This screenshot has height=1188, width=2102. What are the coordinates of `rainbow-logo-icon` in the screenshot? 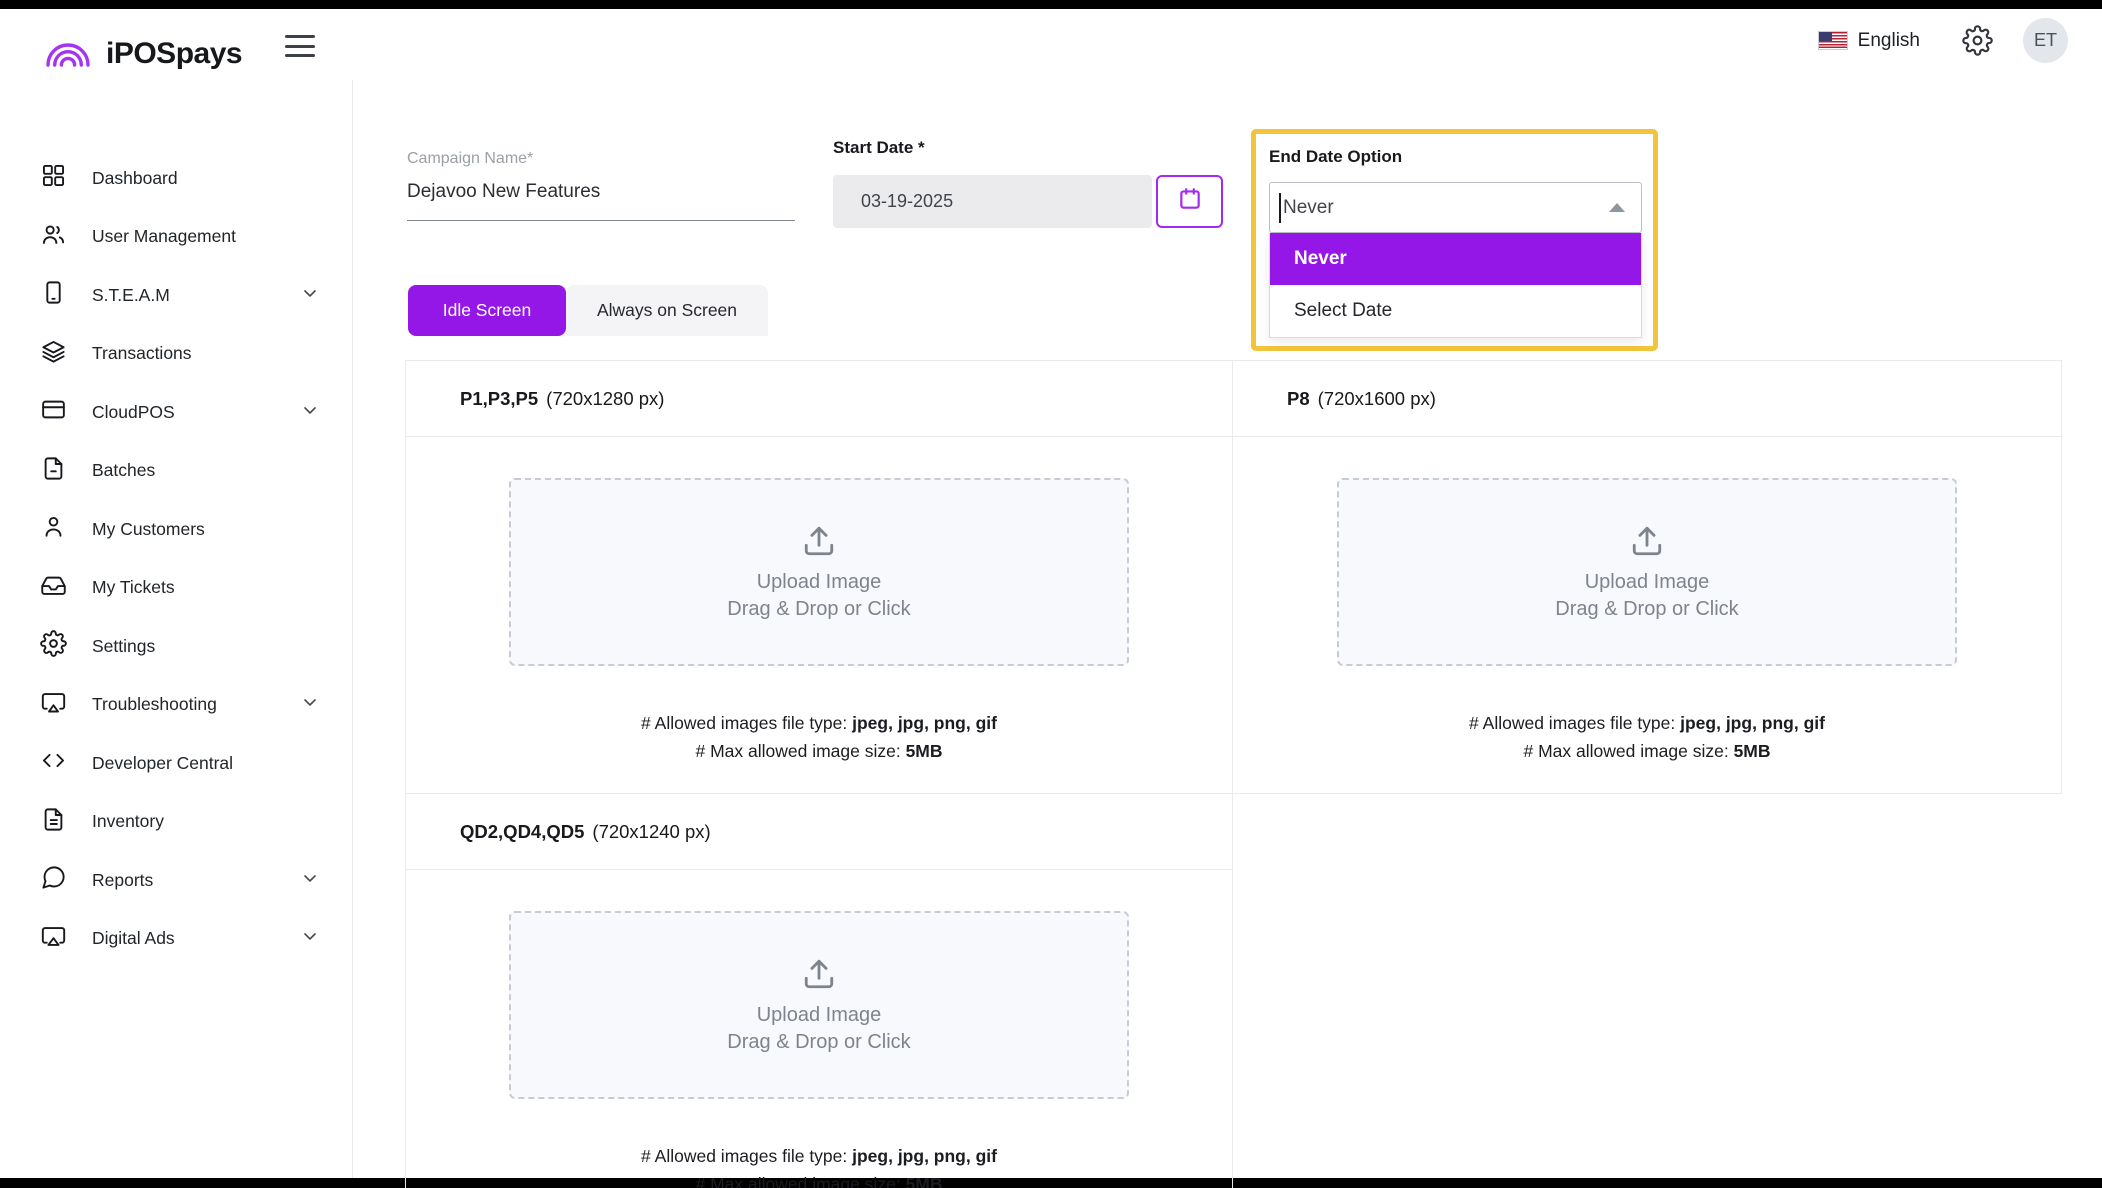 It's located at (68, 53).